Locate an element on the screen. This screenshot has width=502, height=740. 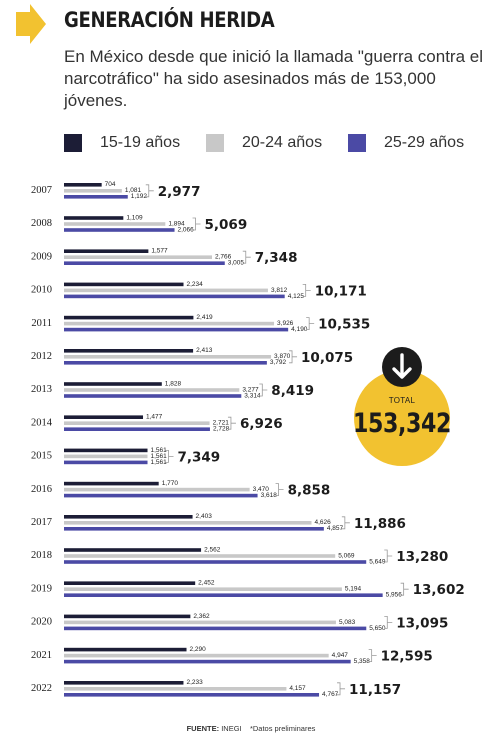
value-label: 3,314 is located at coordinates (252, 395).